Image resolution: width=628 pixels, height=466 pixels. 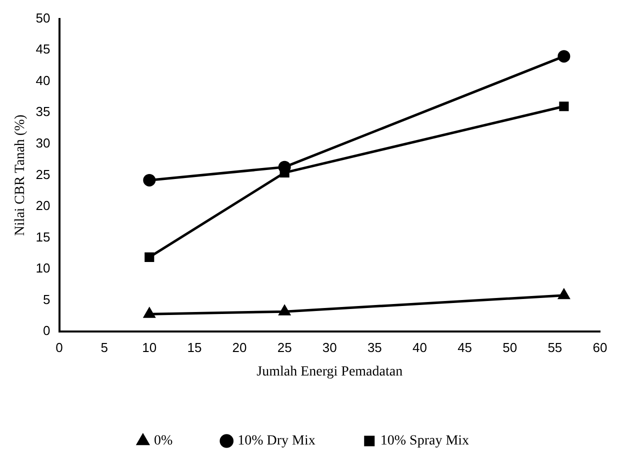 I want to click on x-tick-label: 55, so click(x=555, y=347).